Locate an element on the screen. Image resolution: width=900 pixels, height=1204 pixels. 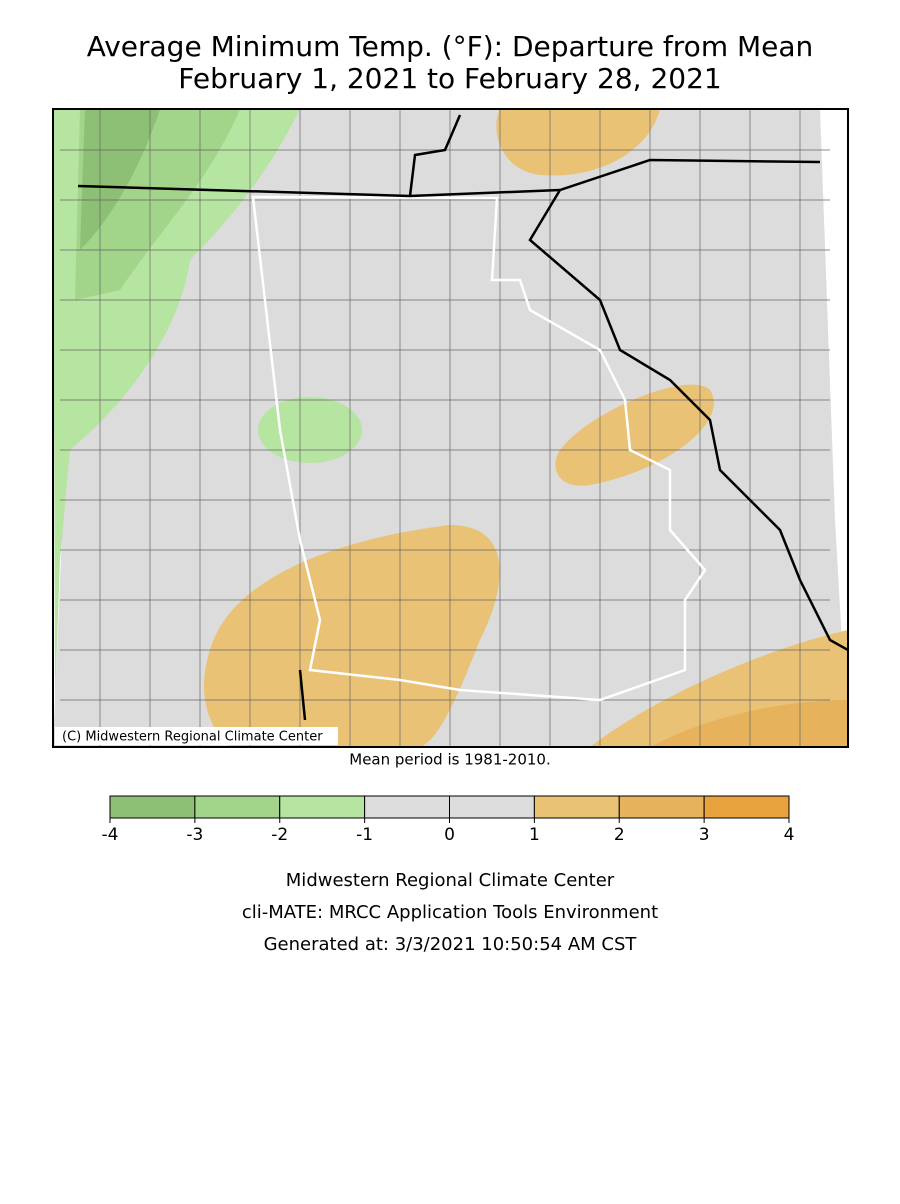
legend-tick-label: 2 is located at coordinates (619, 835).